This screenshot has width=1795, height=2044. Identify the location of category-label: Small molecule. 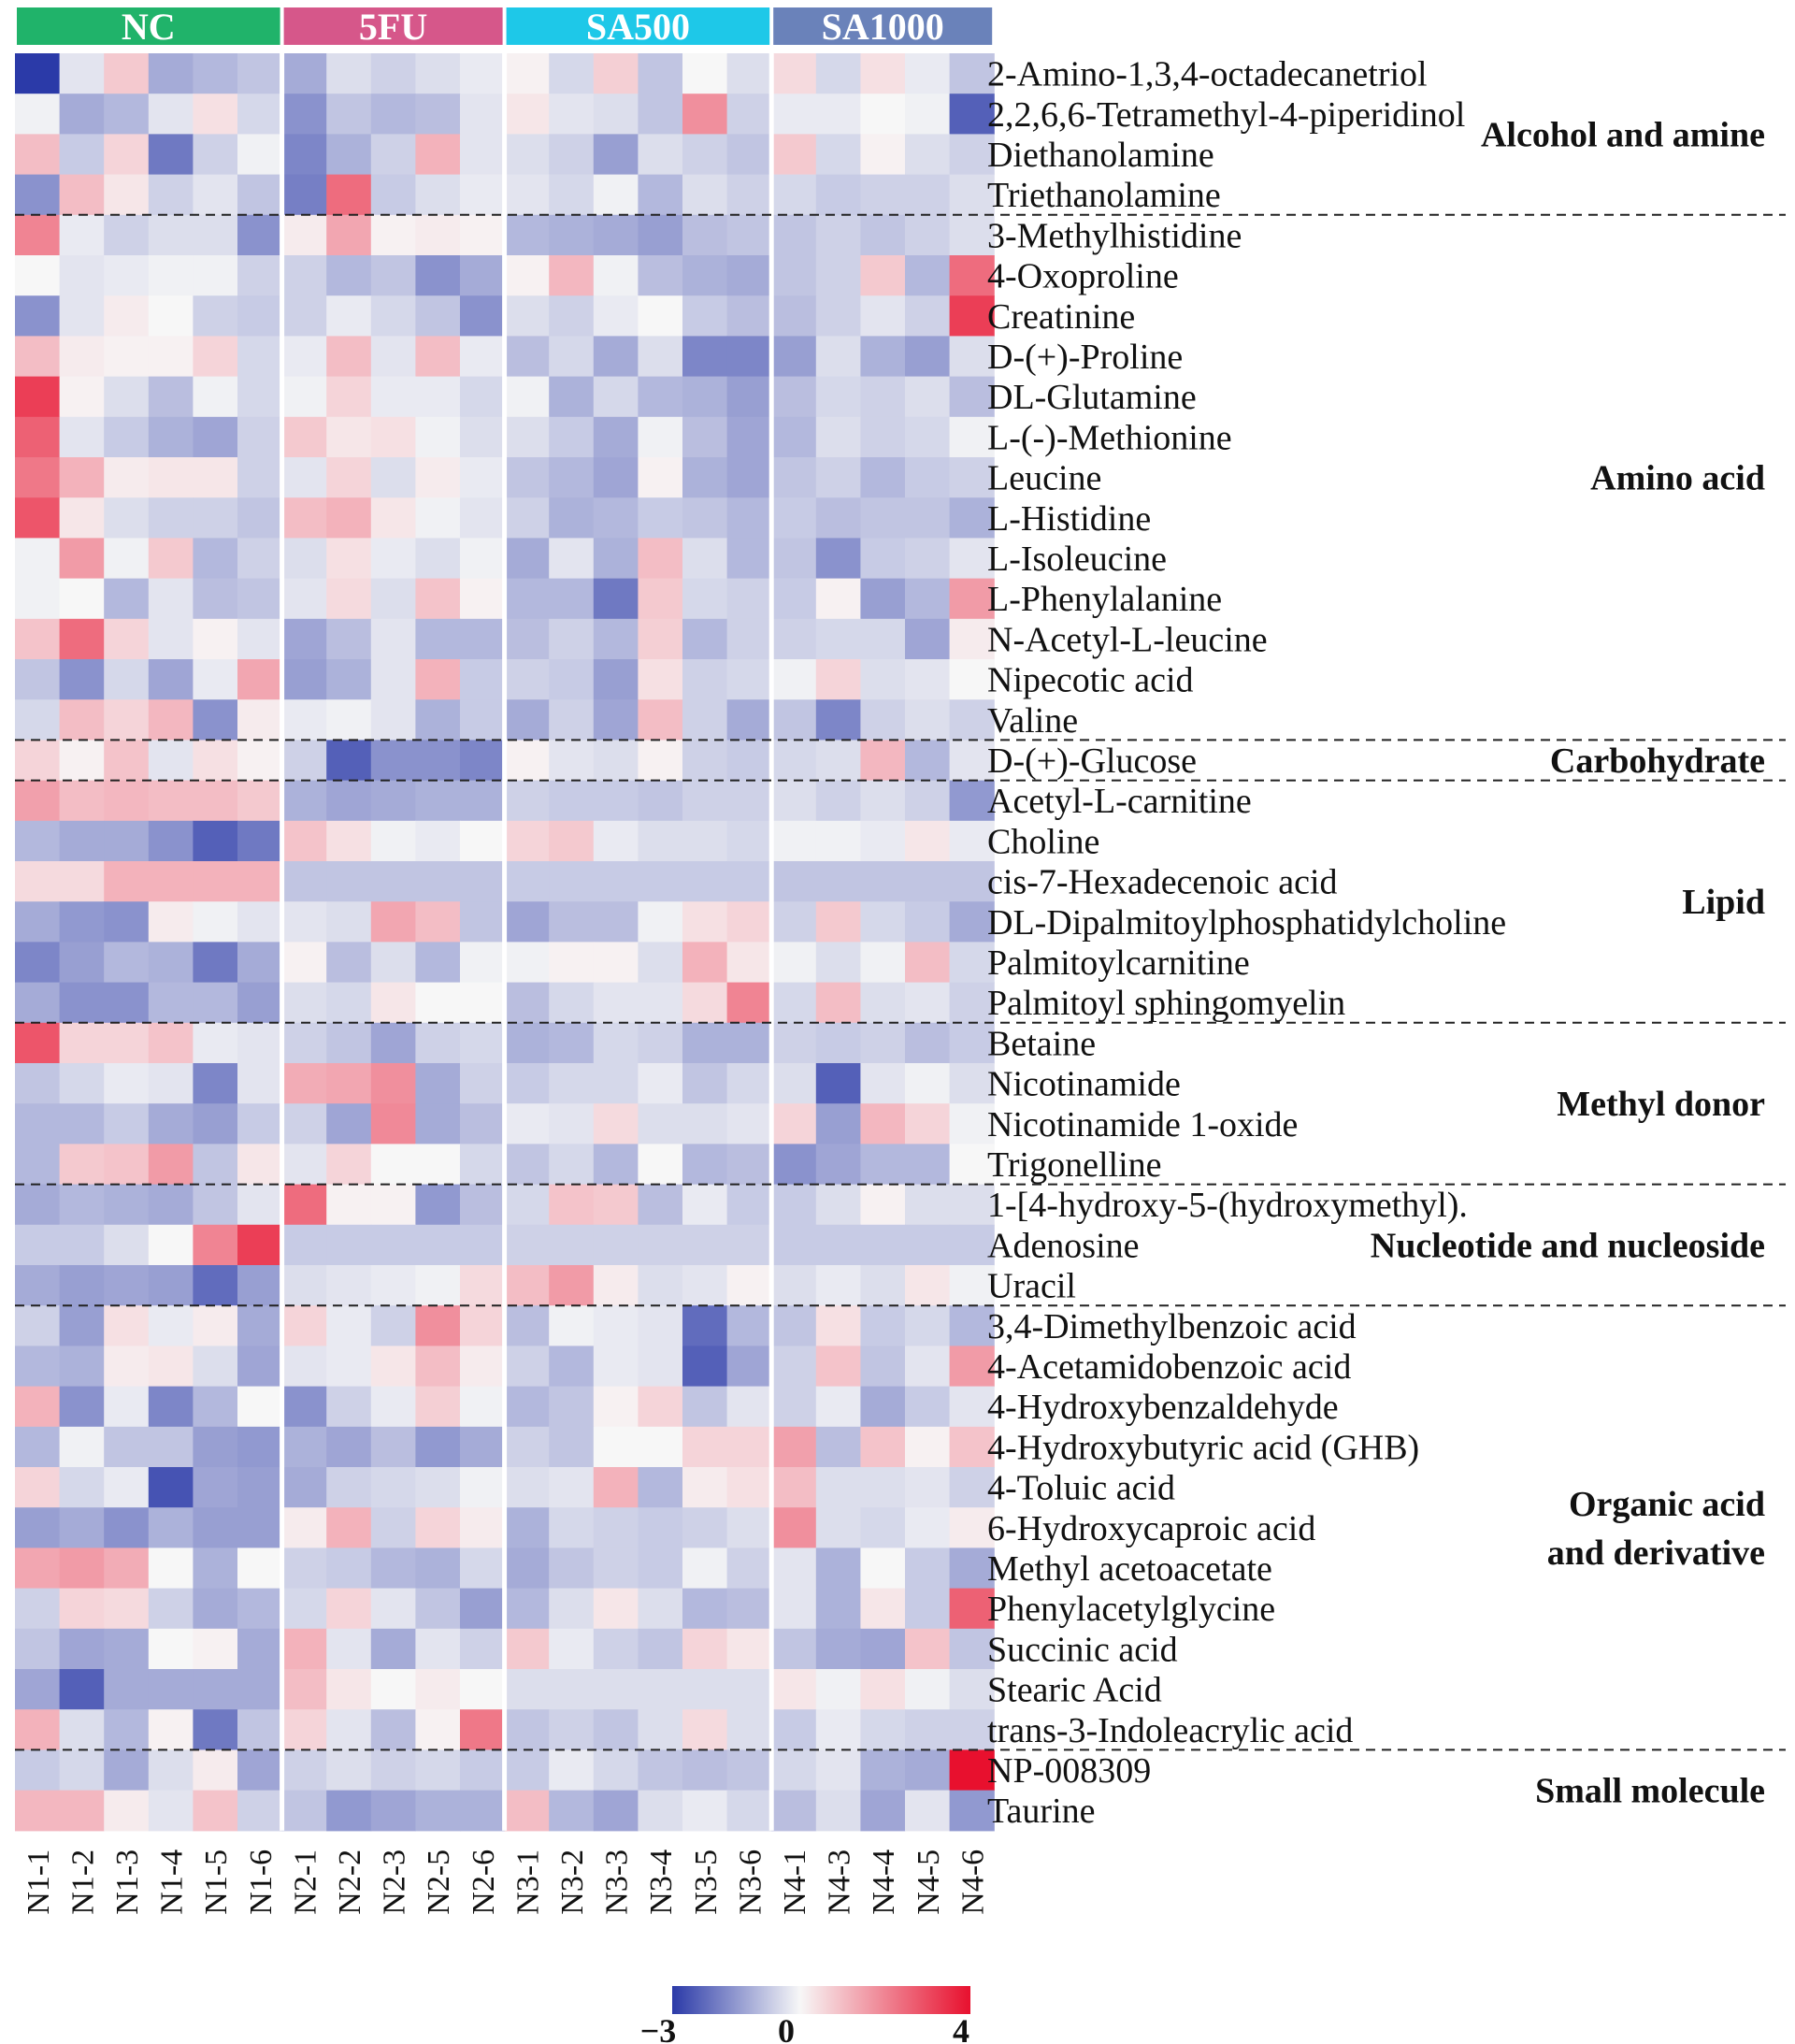
(1650, 1791).